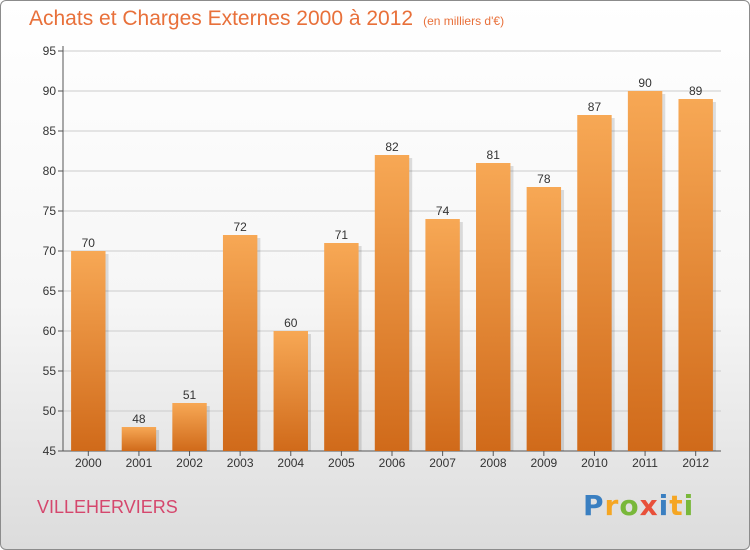  Describe the element at coordinates (493, 307) in the screenshot. I see `bar-2008` at that location.